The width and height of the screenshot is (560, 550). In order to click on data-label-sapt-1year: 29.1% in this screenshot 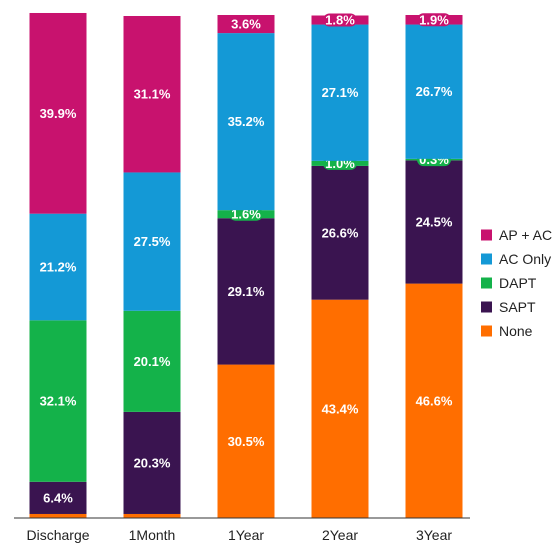, I will do `click(246, 291)`.